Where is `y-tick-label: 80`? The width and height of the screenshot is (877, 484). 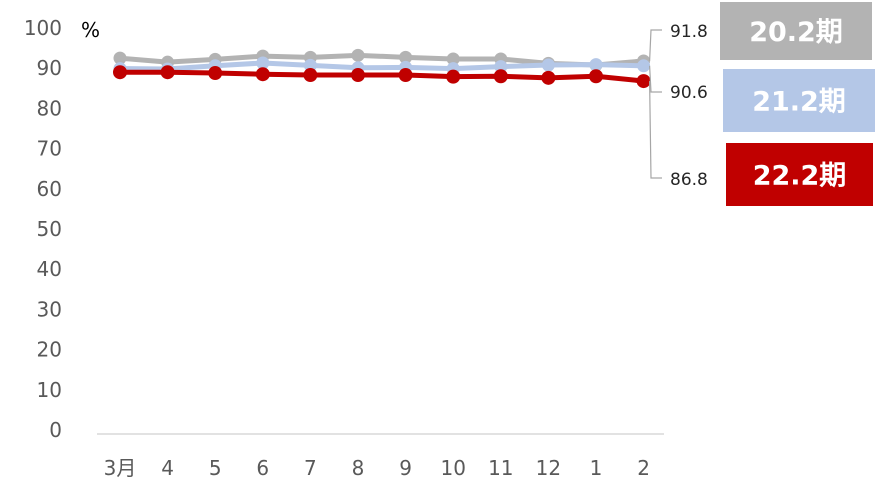
y-tick-label: 80 is located at coordinates (49, 108).